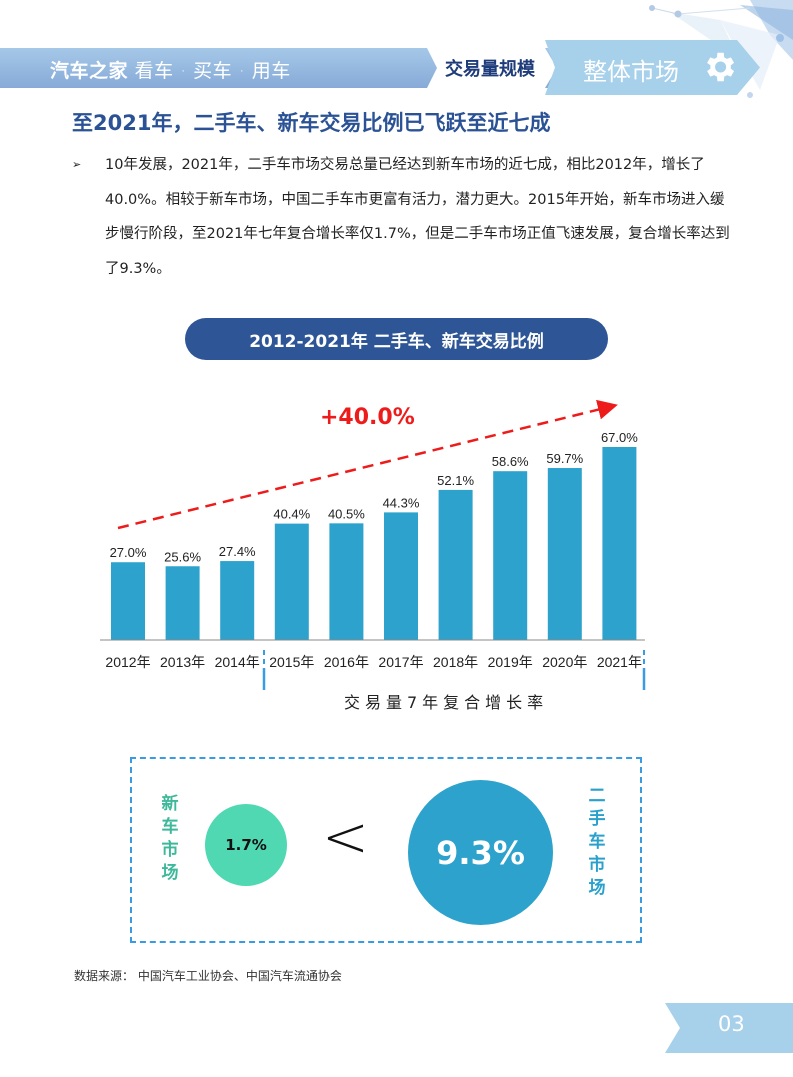 This screenshot has height=1077, width=793. I want to click on x-axis-tick-label: 2014年, so click(237, 662).